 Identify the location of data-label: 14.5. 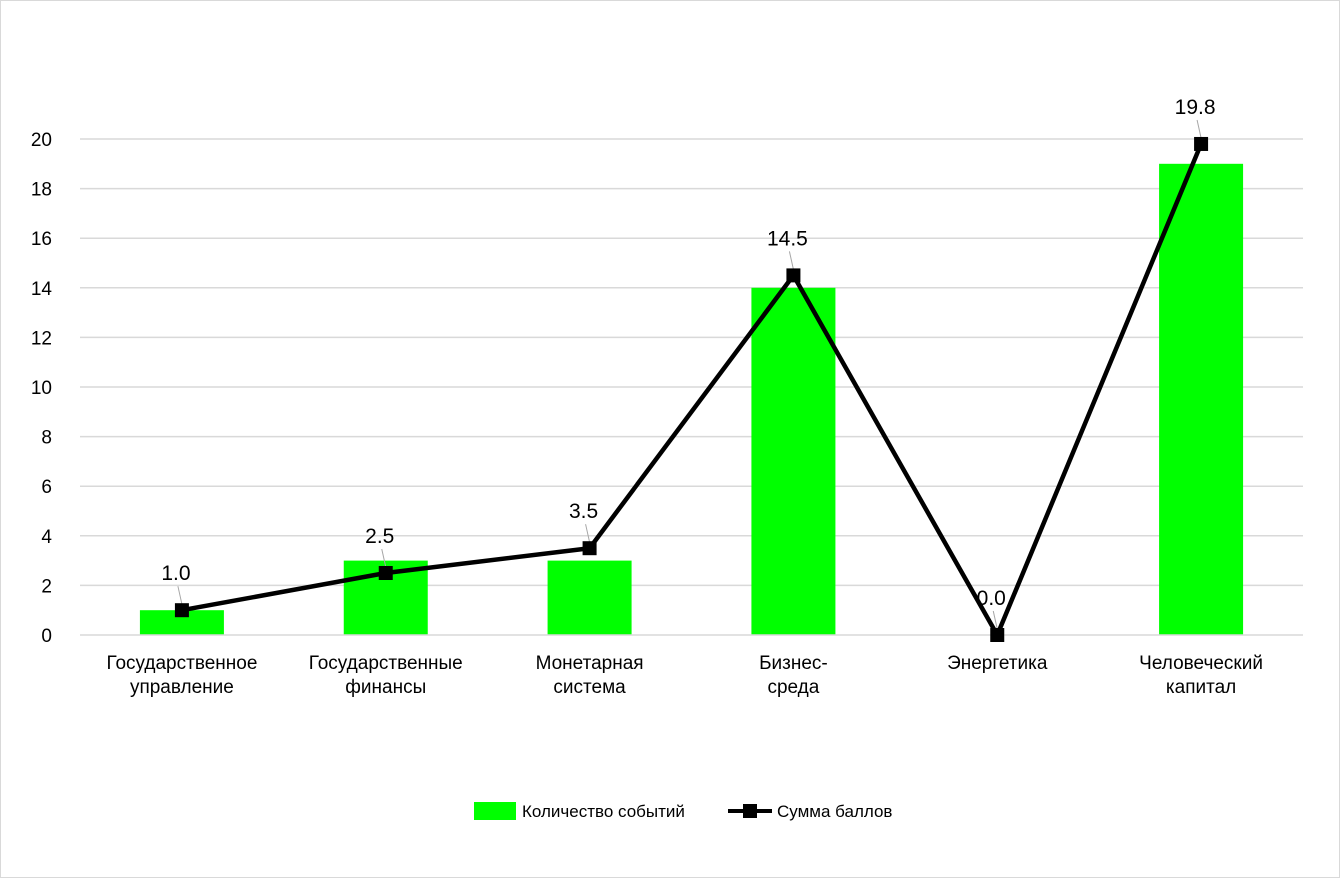
(787, 238).